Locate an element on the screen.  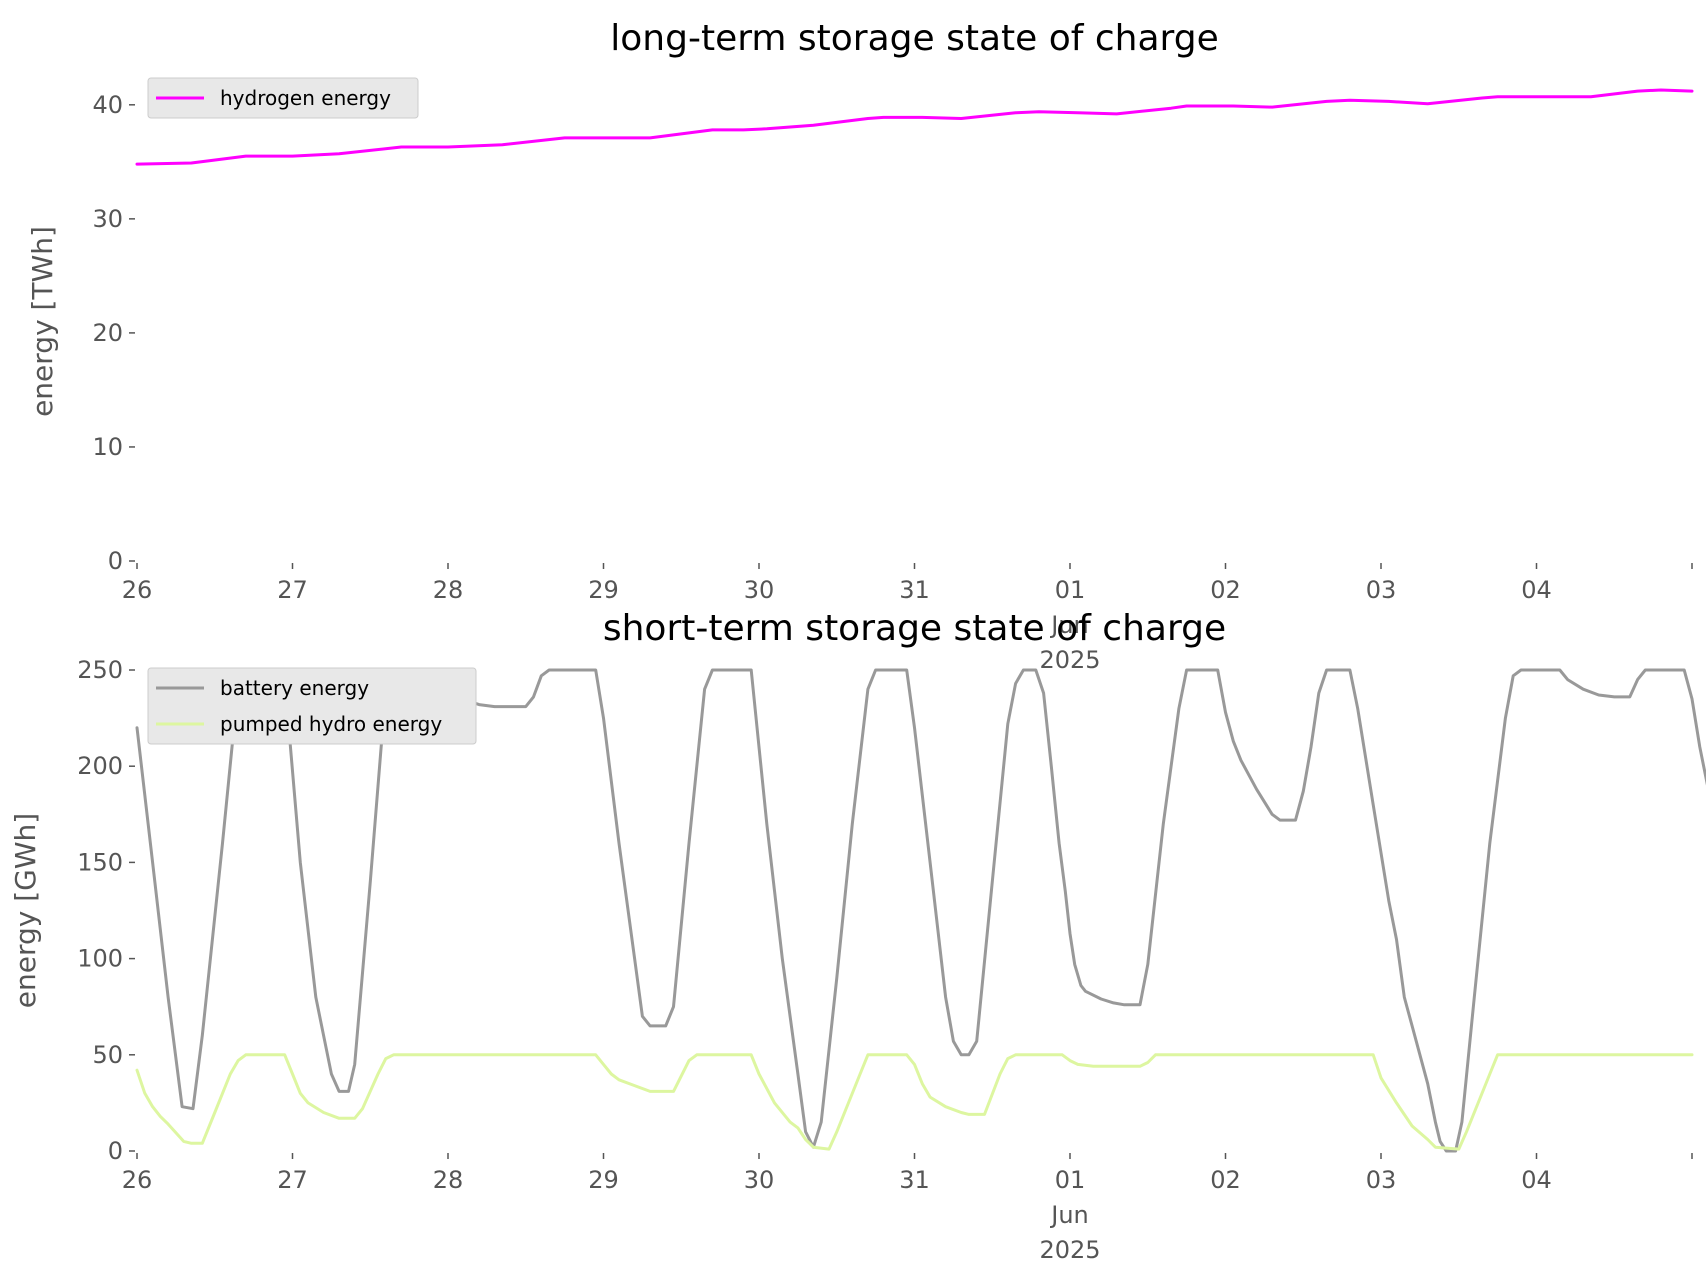
y-tick-label: 10 is located at coordinates (107, 447).